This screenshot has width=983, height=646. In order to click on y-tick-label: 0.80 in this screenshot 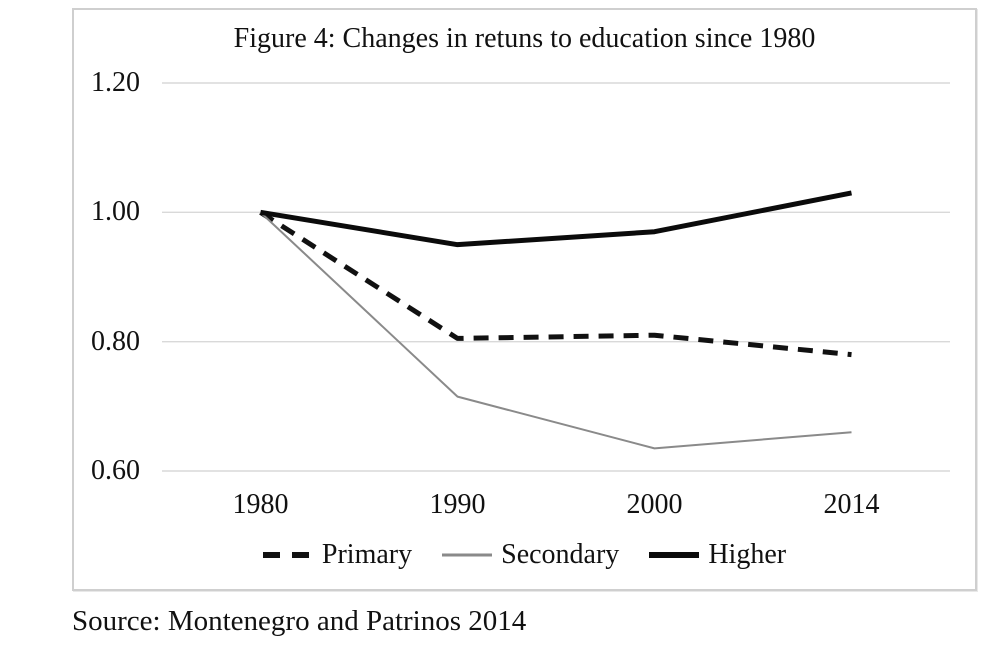, I will do `click(115, 341)`.